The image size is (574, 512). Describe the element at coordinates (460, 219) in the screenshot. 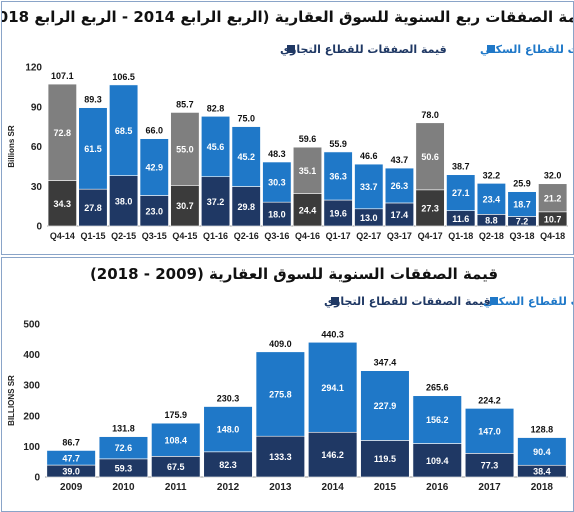

I see `segment-value-label: 11.6` at that location.